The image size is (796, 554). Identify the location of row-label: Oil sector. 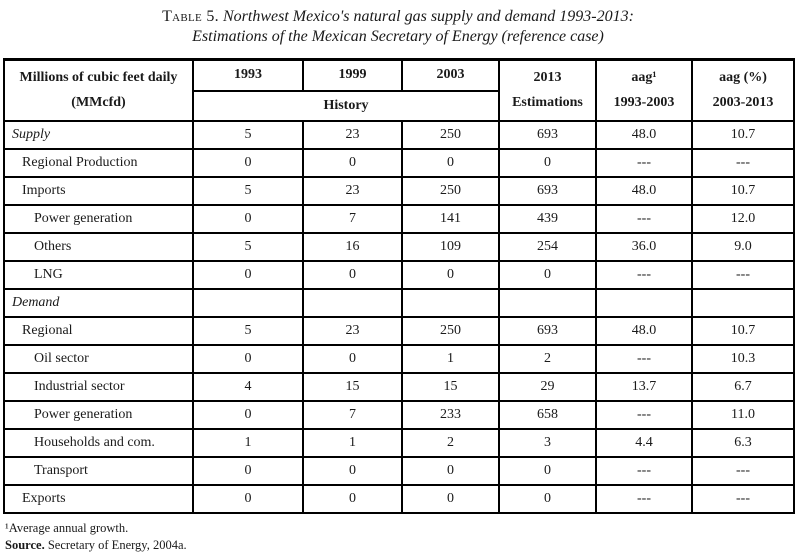
(98, 358).